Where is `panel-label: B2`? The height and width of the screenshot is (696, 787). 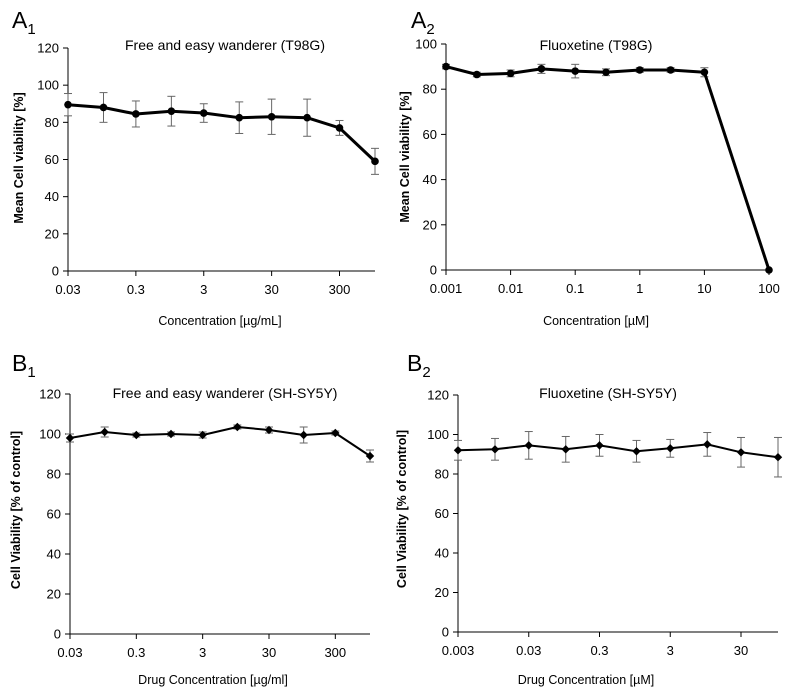 panel-label: B2 is located at coordinates (419, 365).